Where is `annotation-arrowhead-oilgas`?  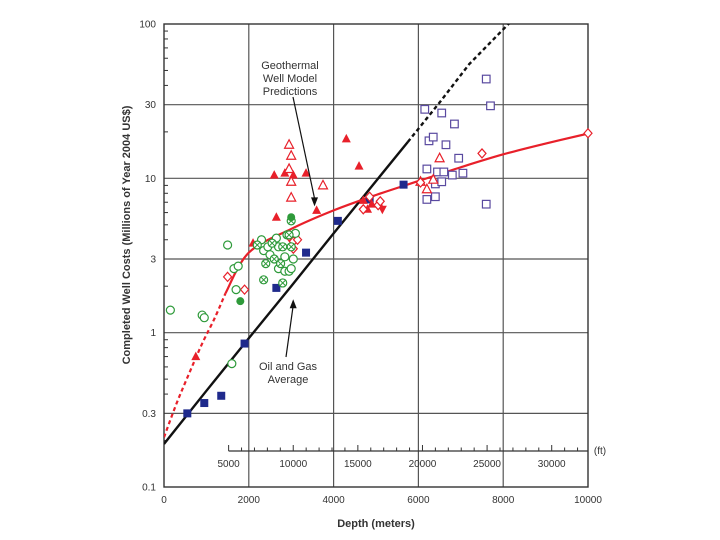
annotation-arrowhead-oilgas is located at coordinates (293, 304).